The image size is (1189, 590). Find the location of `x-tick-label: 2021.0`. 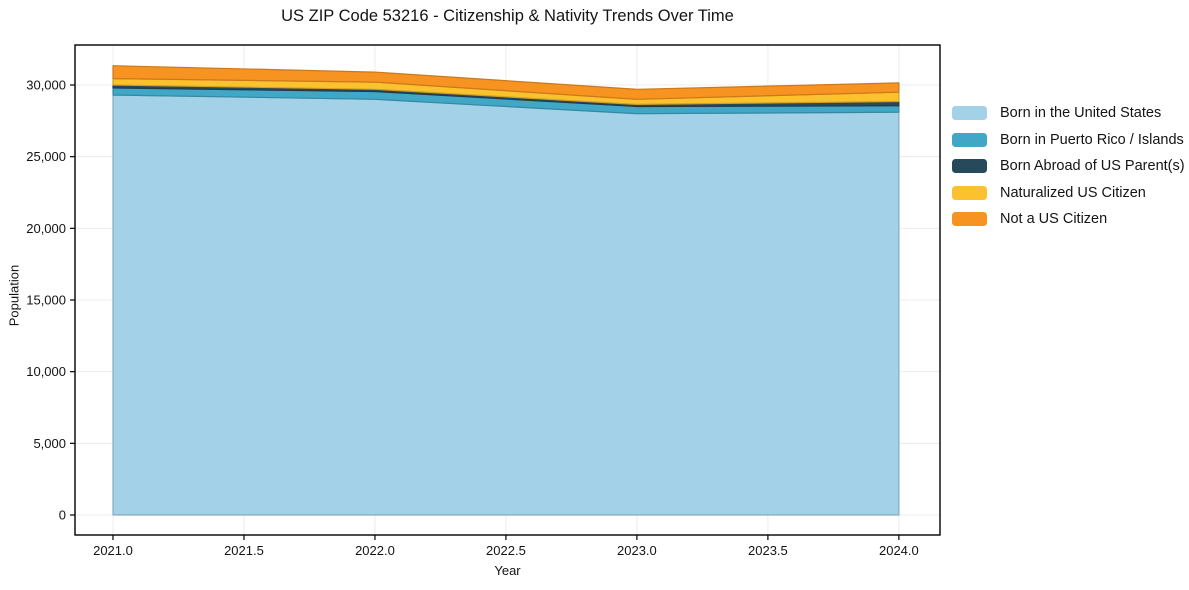

x-tick-label: 2021.0 is located at coordinates (113, 550).